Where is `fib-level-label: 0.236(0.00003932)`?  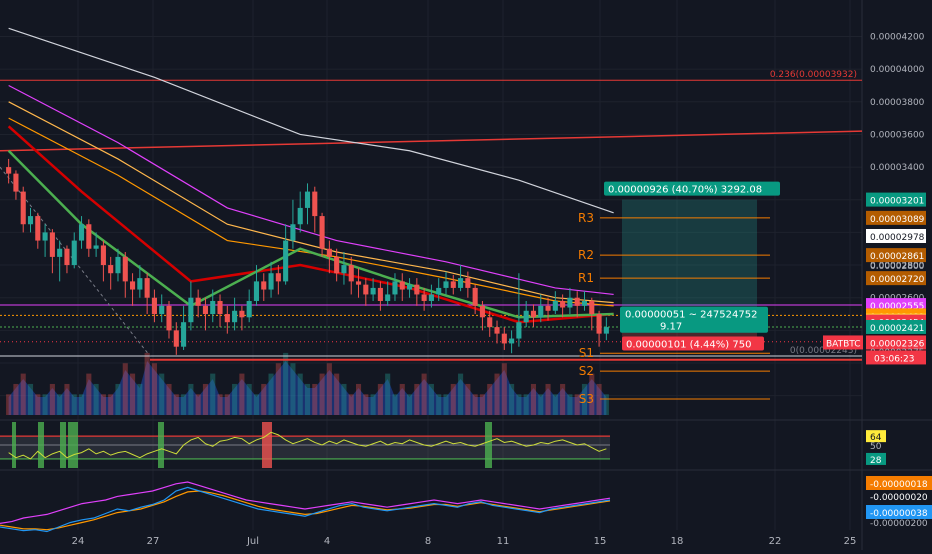
fib-level-label: 0.236(0.00003932) is located at coordinates (813, 75).